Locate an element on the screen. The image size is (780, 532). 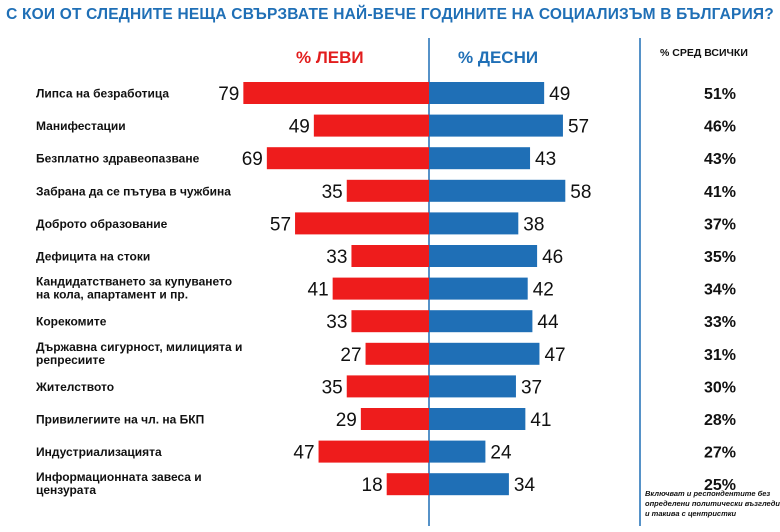
value-right: 42 is located at coordinates (543, 290).